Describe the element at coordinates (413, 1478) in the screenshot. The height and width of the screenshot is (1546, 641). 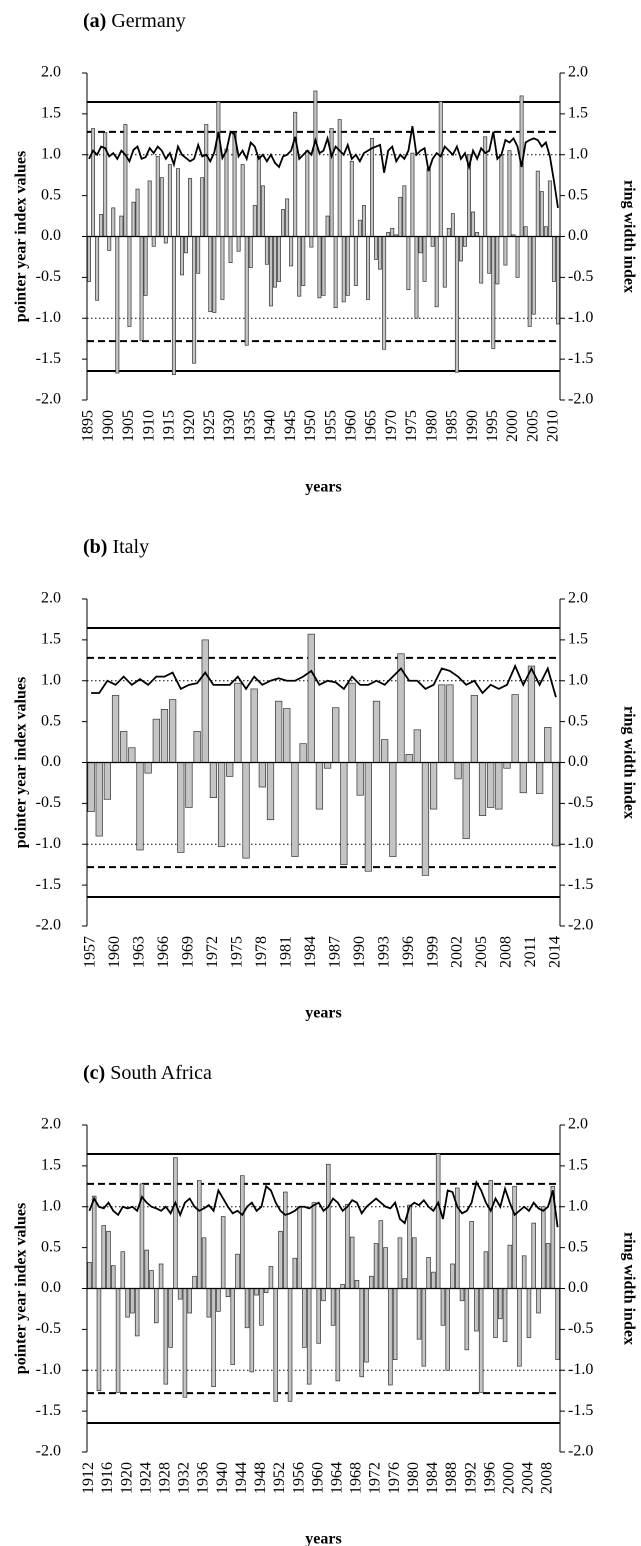
I see `x-tick-label: 1980` at that location.